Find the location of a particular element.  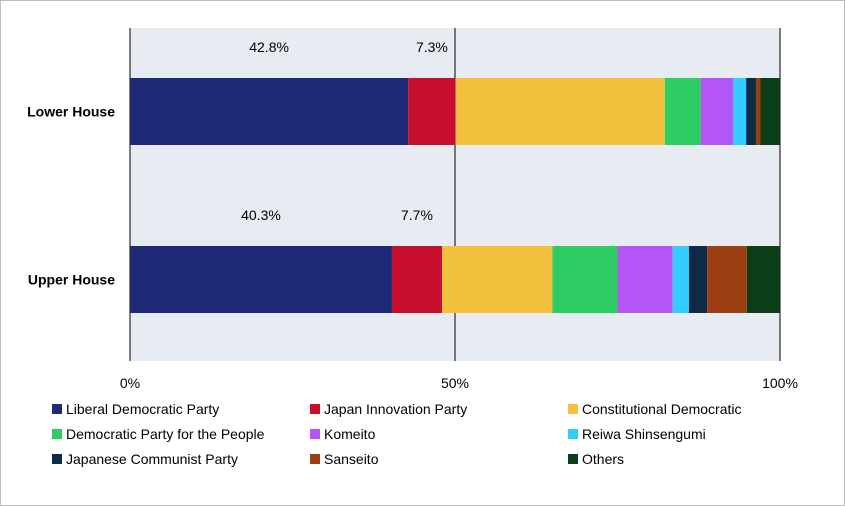

legend-item: Komeito is located at coordinates (439, 433).